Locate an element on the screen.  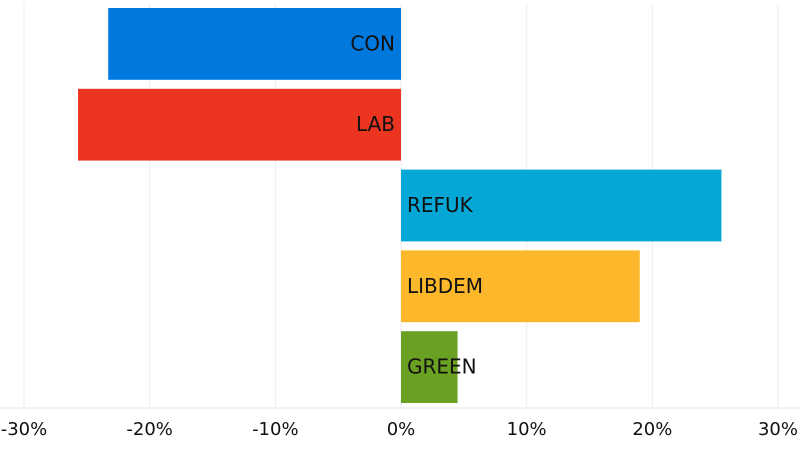
category-label: GREEN is located at coordinates (442, 367).